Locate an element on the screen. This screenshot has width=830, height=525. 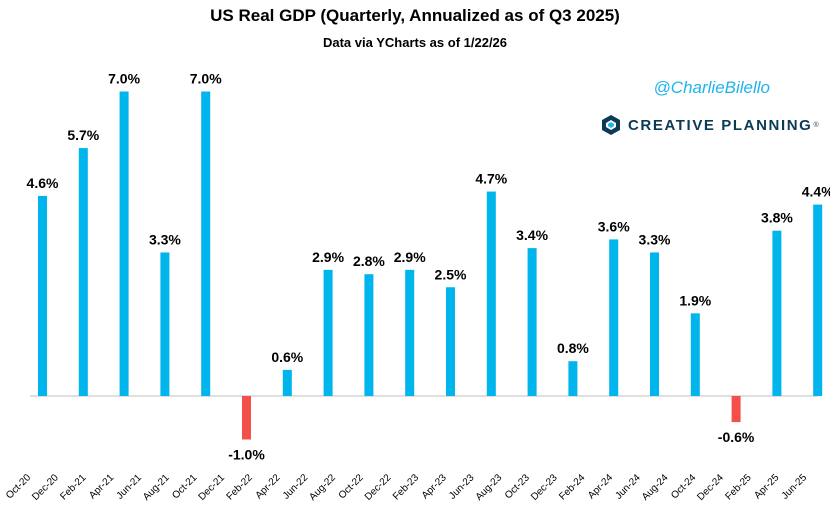
bar-value-label: 2.8% is located at coordinates (369, 261).